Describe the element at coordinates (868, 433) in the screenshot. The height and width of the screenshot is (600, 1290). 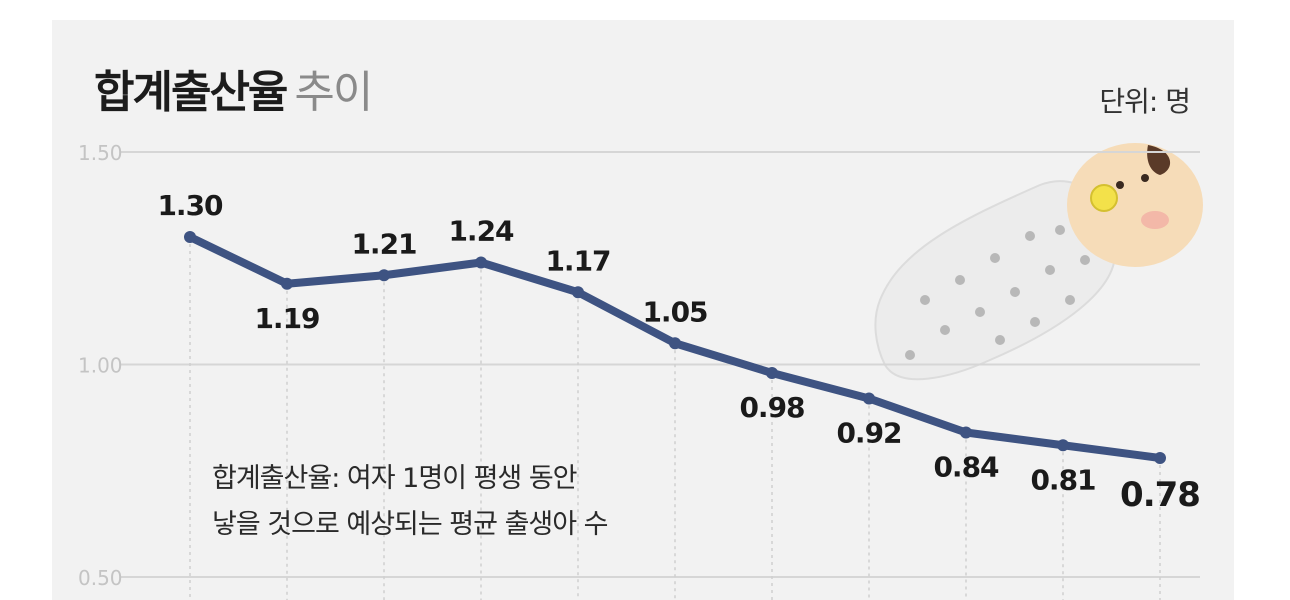
I see `data-label: 0.92` at that location.